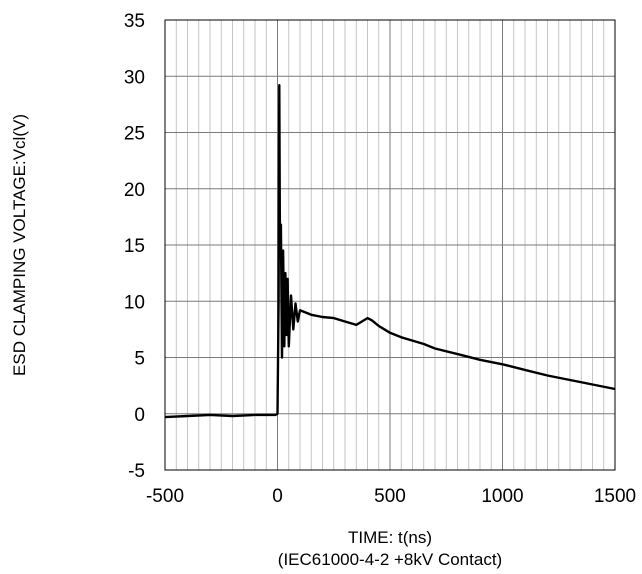 This screenshot has height=574, width=642. Describe the element at coordinates (615, 496) in the screenshot. I see `x-tick-label: 1500` at that location.